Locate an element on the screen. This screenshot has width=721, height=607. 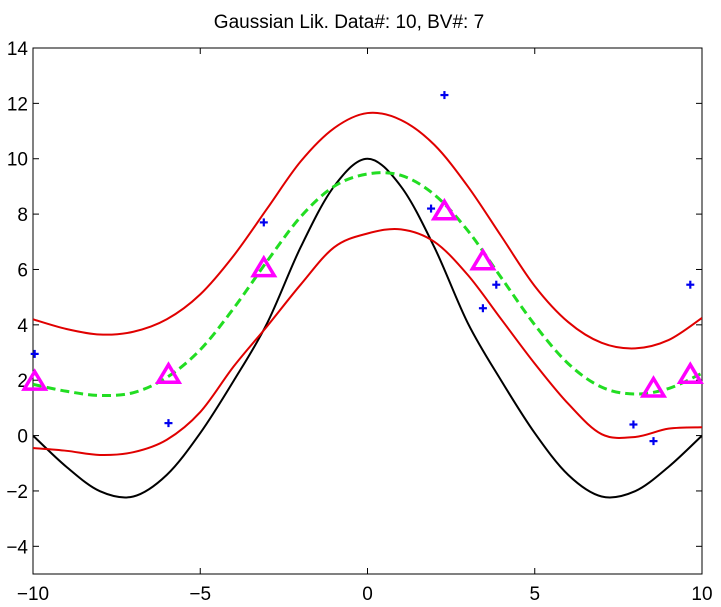
y-tick-label: 8 is located at coordinates (22, 215).